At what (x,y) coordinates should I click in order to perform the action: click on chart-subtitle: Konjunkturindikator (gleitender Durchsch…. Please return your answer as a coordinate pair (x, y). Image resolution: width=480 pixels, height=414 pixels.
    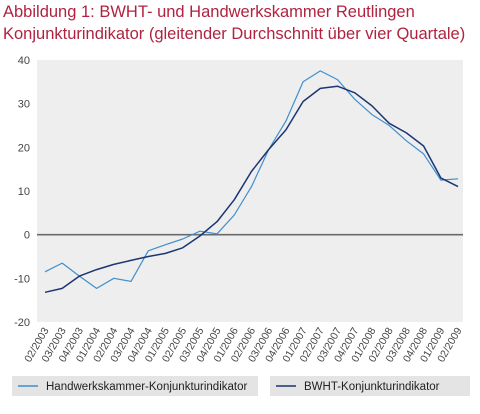
    Looking at the image, I should click on (234, 34).